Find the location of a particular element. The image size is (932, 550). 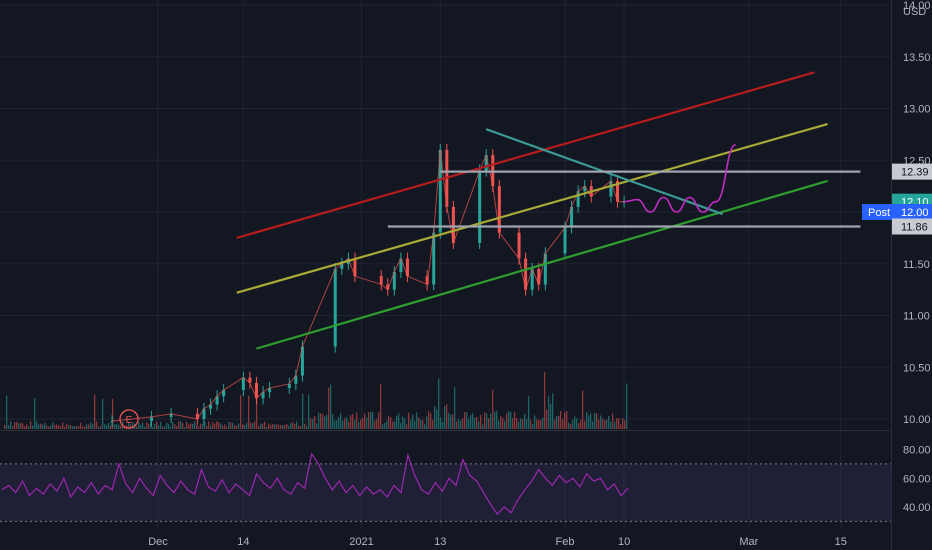

earnings-icon is located at coordinates (129, 419).